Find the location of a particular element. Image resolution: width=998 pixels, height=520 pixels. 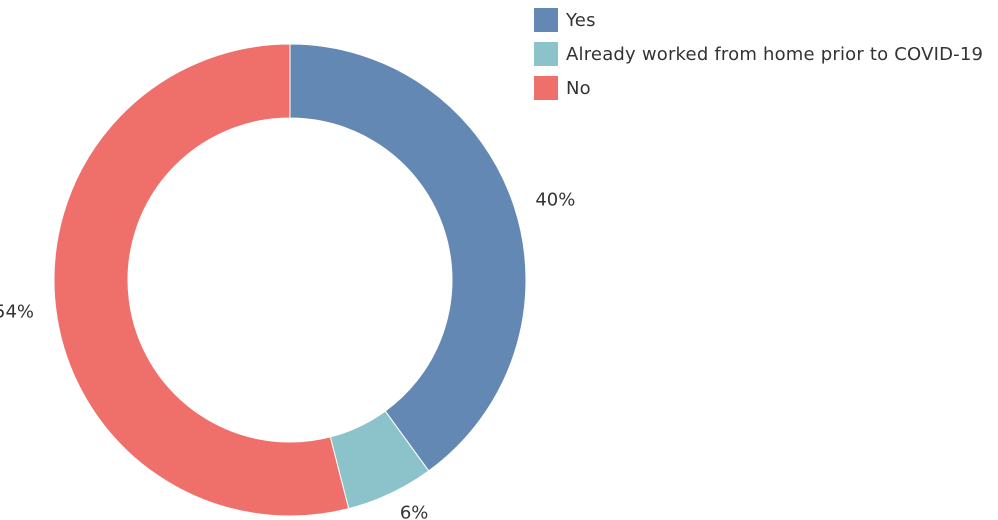

slice-label-no: 54% is located at coordinates (17, 311).